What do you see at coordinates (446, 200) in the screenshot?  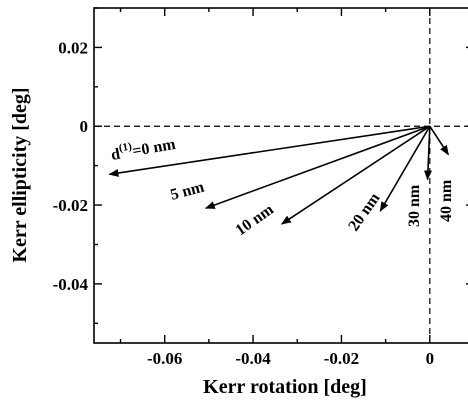 I see `vector-label: 40 nm` at bounding box center [446, 200].